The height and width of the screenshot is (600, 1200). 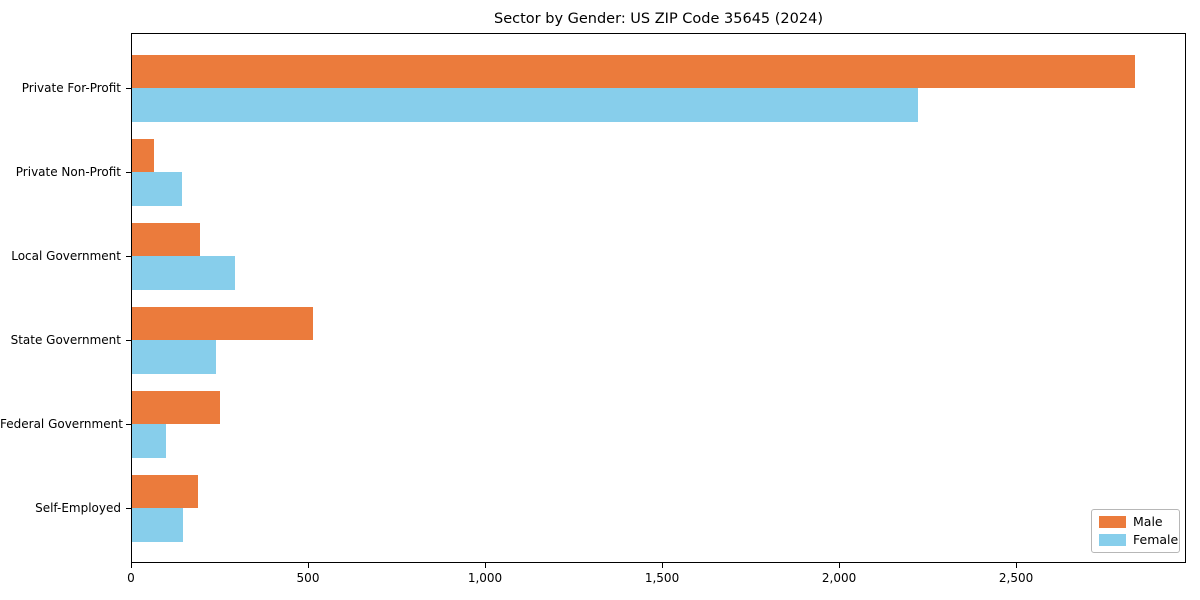 What do you see at coordinates (157, 189) in the screenshot?
I see `bar-female-private-non-profit` at bounding box center [157, 189].